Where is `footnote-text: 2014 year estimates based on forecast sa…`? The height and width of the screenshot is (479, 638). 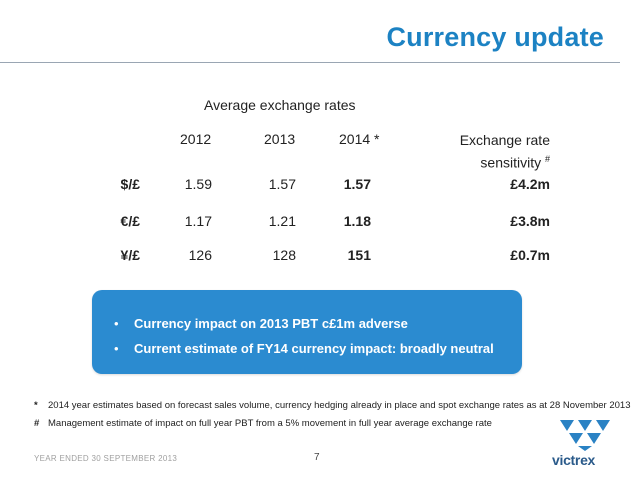
footnote-text: 2014 year estimates based on forecast sa… is located at coordinates (339, 405).